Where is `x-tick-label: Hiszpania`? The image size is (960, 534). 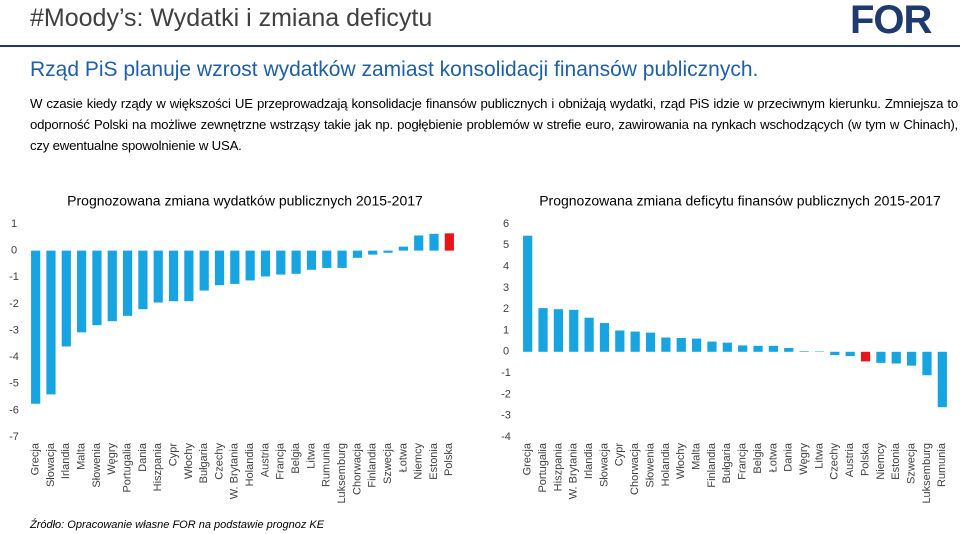
x-tick-label: Hiszpania is located at coordinates (158, 466).